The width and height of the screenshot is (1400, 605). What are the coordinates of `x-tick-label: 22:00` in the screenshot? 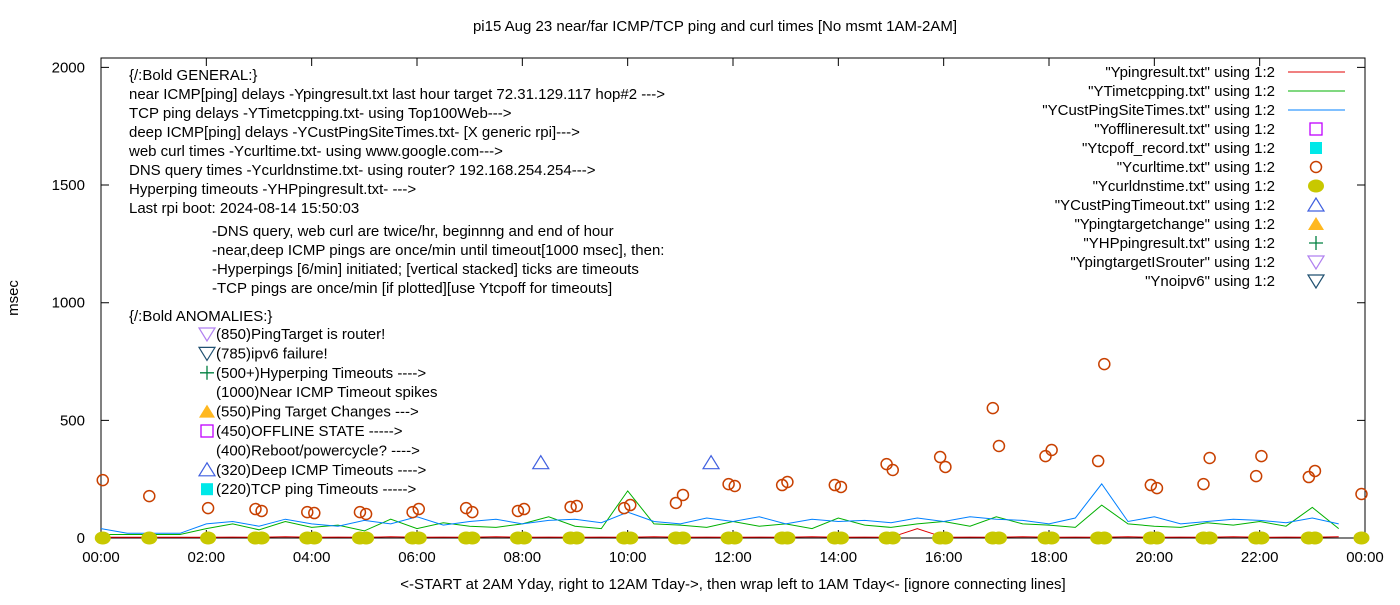 It's located at (1260, 557).